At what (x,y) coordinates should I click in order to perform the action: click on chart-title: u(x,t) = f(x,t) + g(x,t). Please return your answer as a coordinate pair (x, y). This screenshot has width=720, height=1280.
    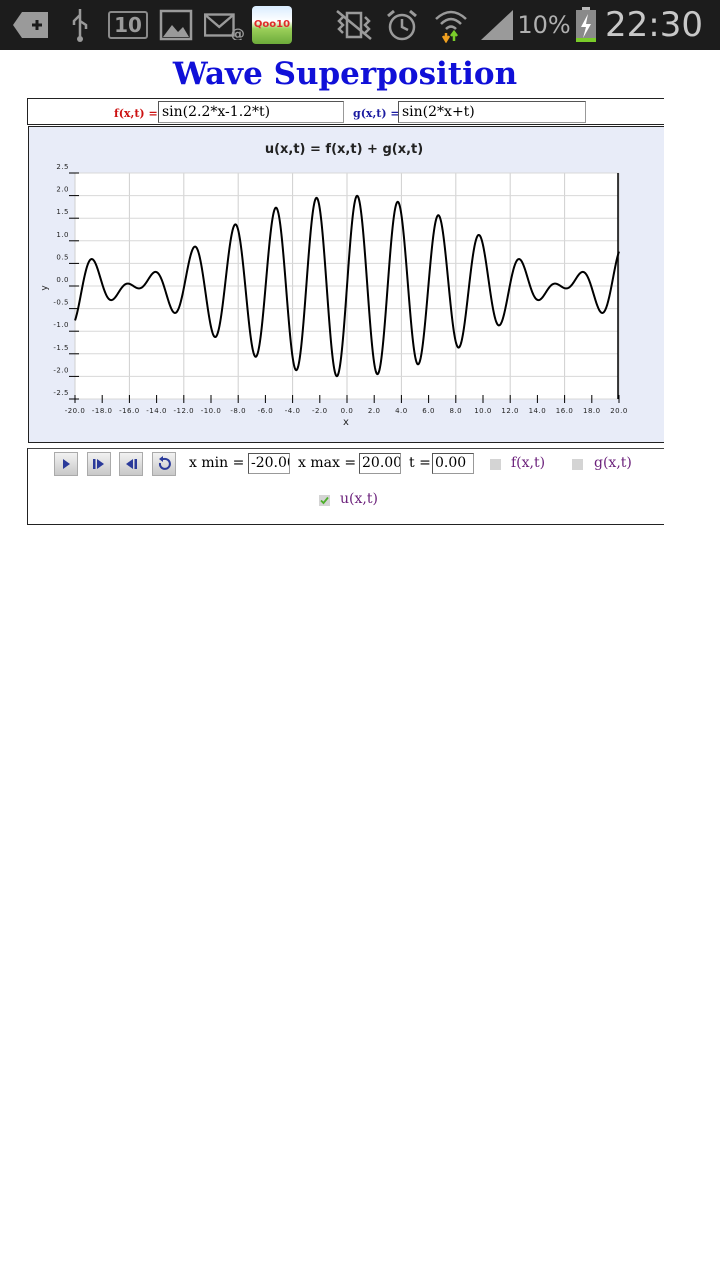
    Looking at the image, I should click on (344, 149).